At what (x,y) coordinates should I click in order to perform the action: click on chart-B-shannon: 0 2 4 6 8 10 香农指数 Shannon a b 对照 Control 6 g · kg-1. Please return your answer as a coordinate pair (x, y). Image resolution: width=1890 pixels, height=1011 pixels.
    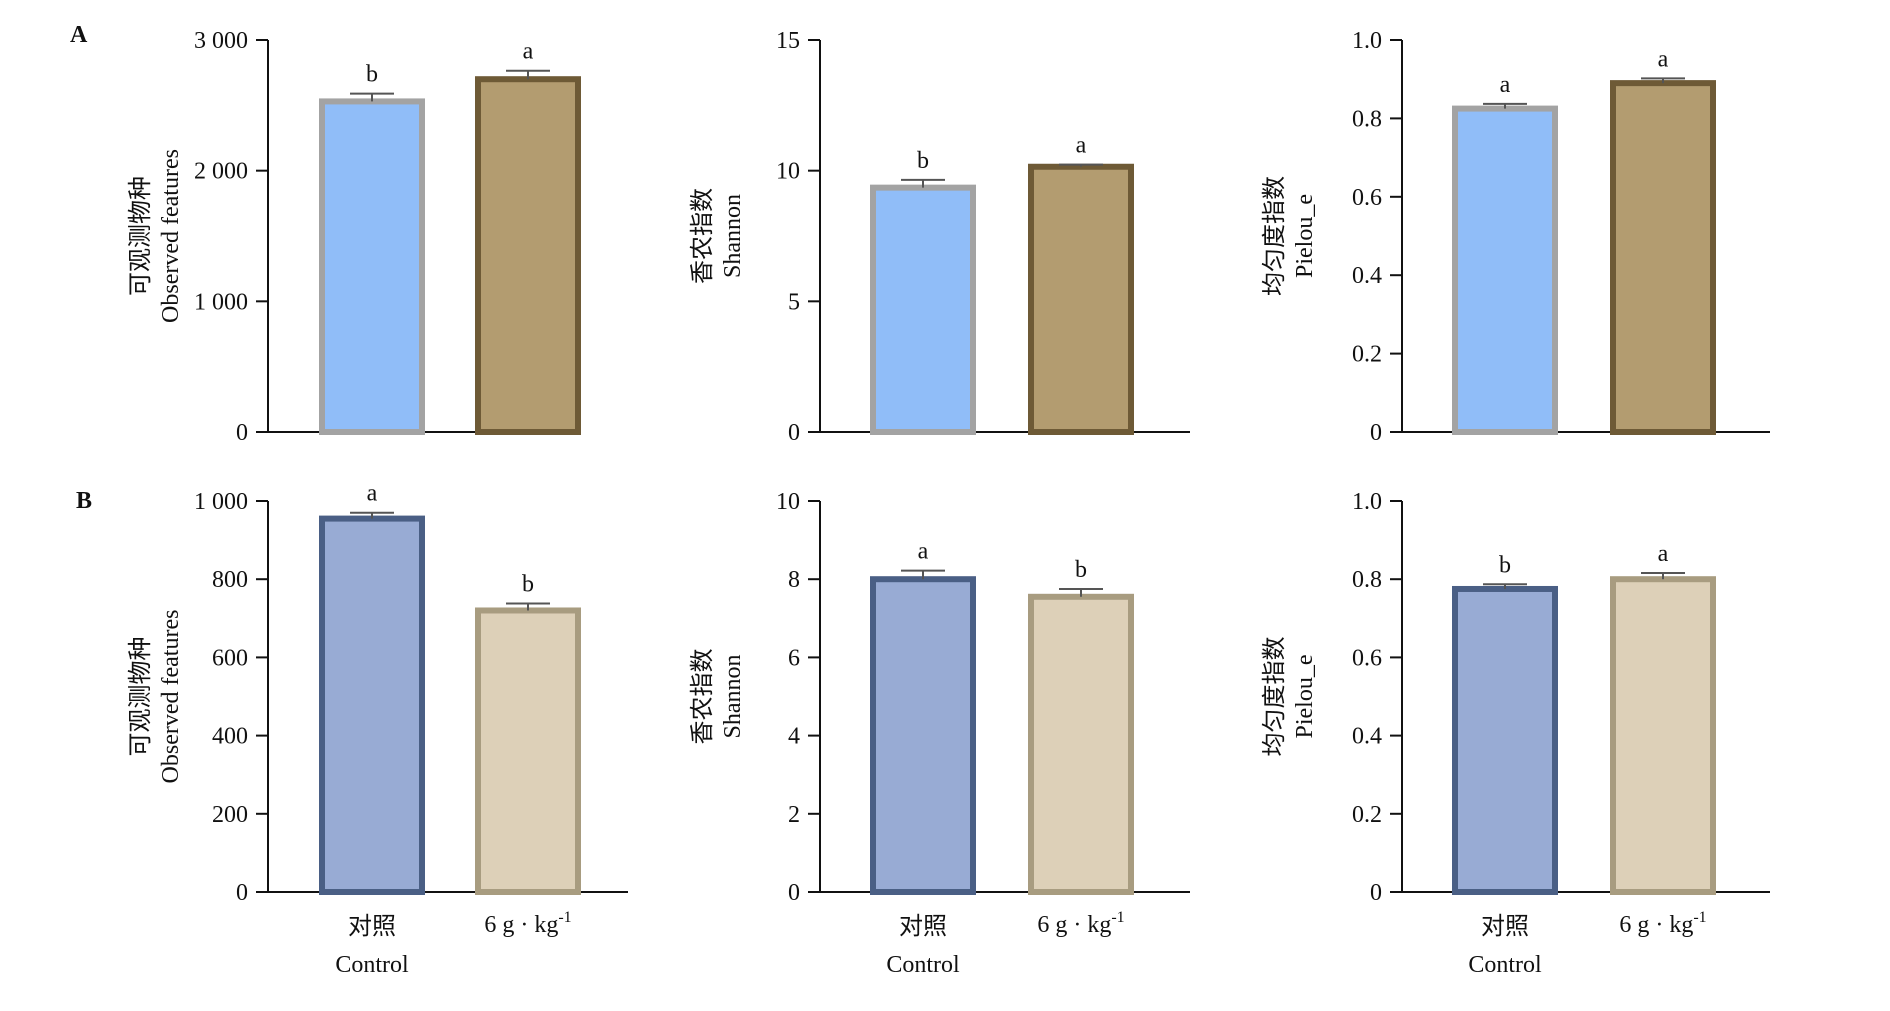
    Looking at the image, I should click on (939, 733).